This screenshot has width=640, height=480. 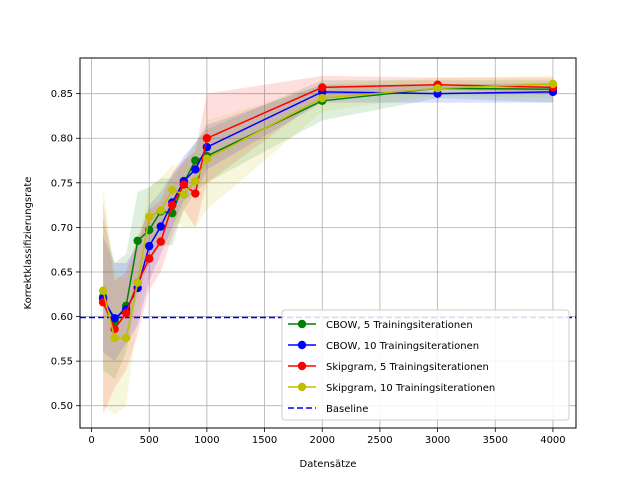 I want to click on x-axis-ticks: 0 500 1000 1500 2000 2500 3000 3500 4000, so click(x=327, y=437).